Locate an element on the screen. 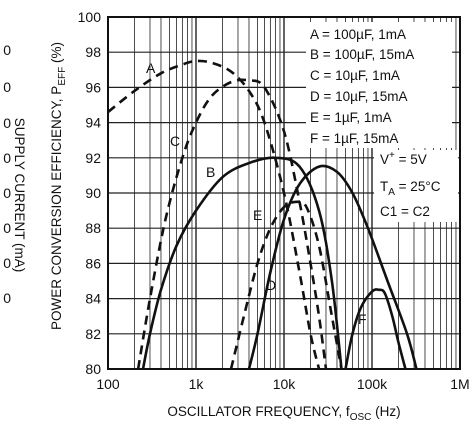 The image size is (474, 425). y-tick-label: 80 is located at coordinates (93, 369).